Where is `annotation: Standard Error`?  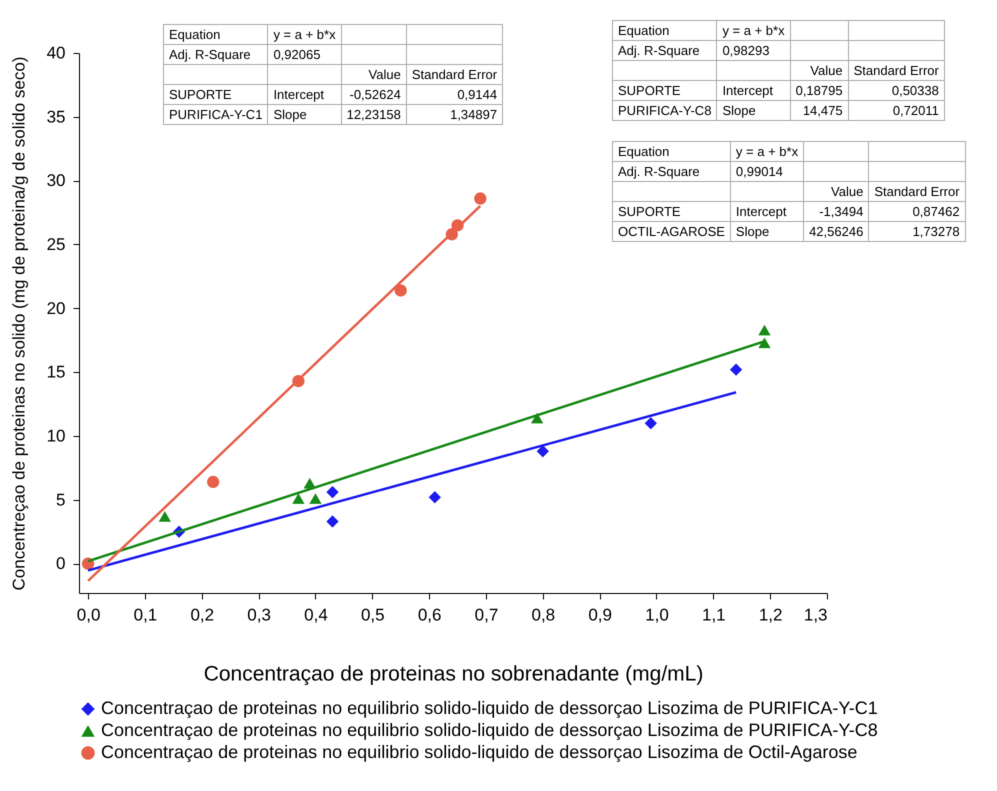
annotation: Standard Error is located at coordinates (454, 74).